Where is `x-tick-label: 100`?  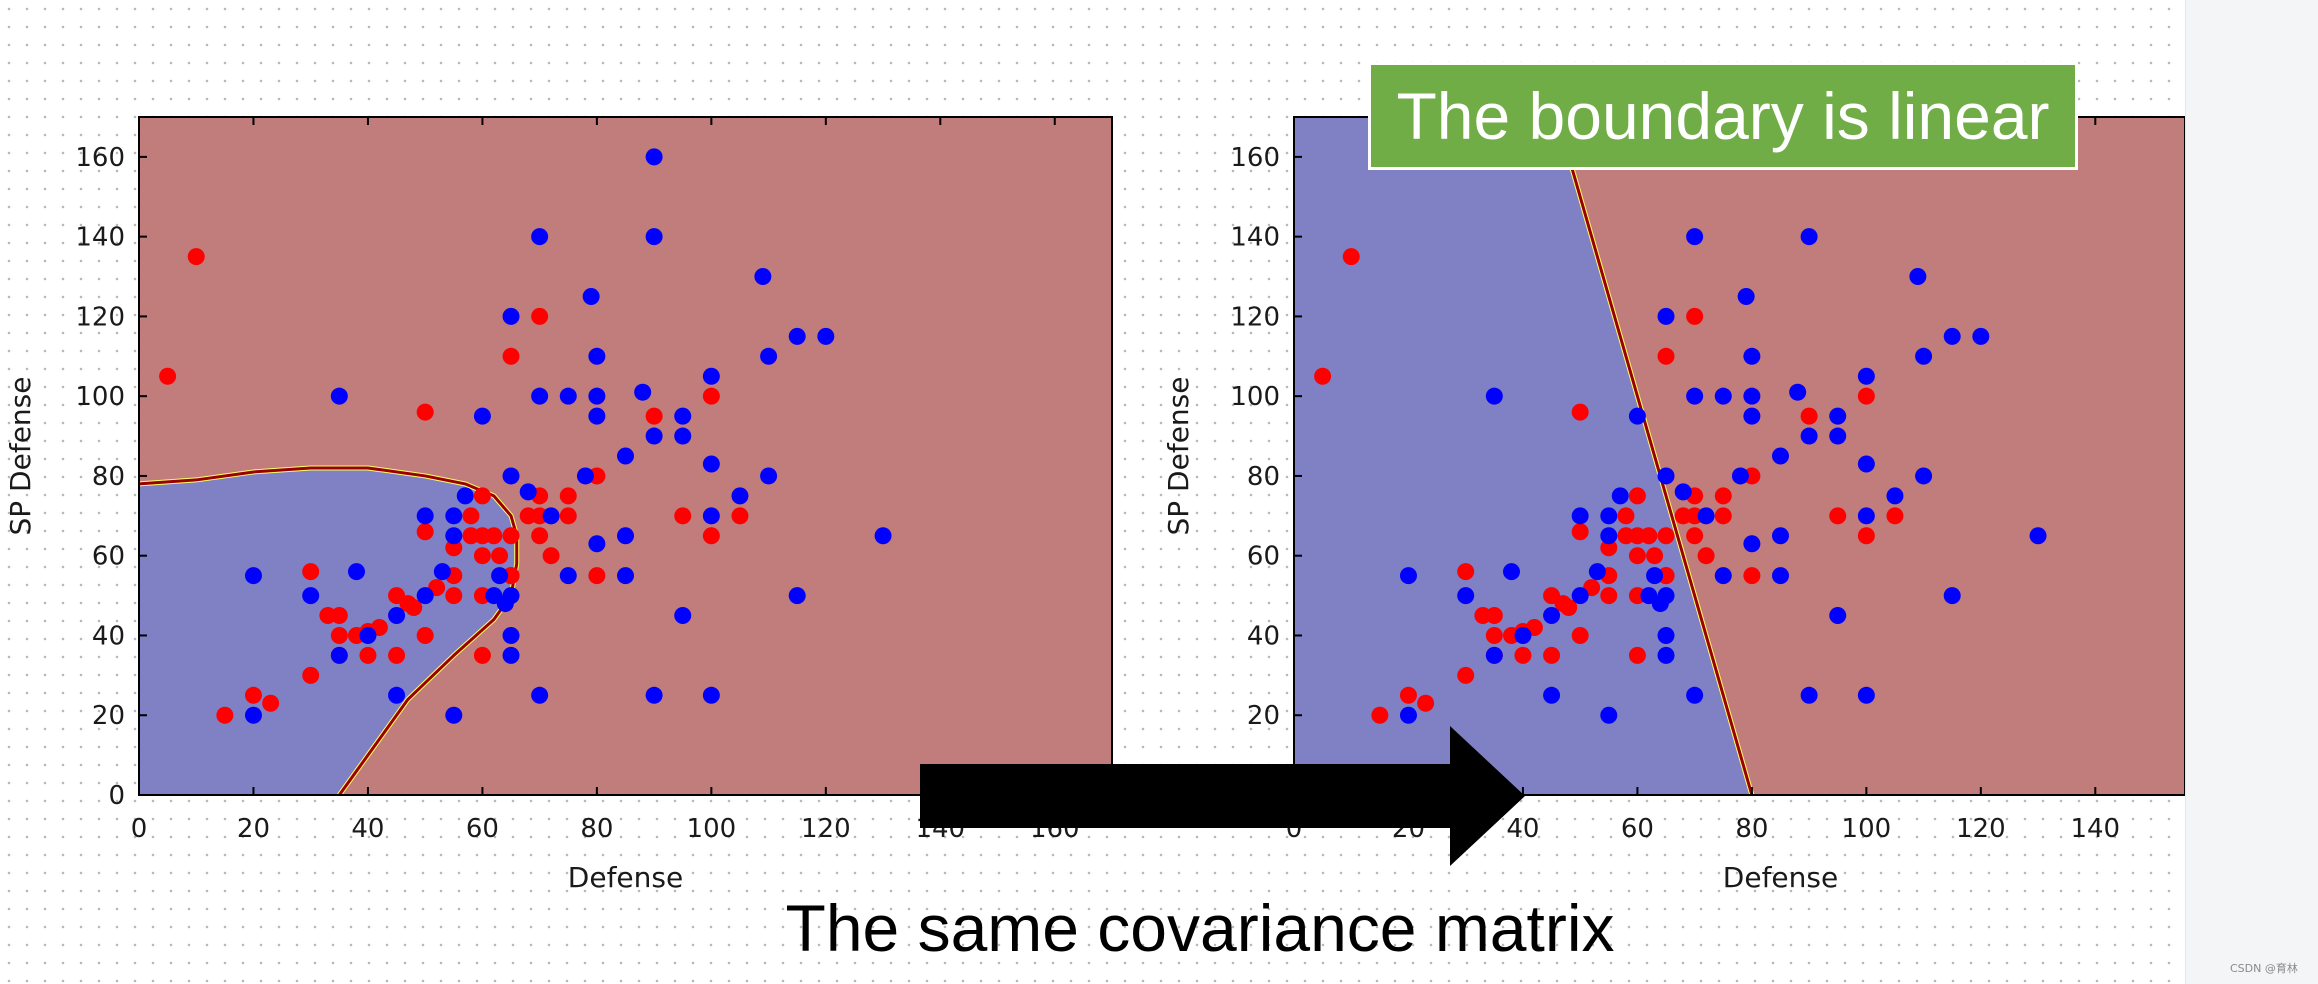 x-tick-label: 100 is located at coordinates (712, 829).